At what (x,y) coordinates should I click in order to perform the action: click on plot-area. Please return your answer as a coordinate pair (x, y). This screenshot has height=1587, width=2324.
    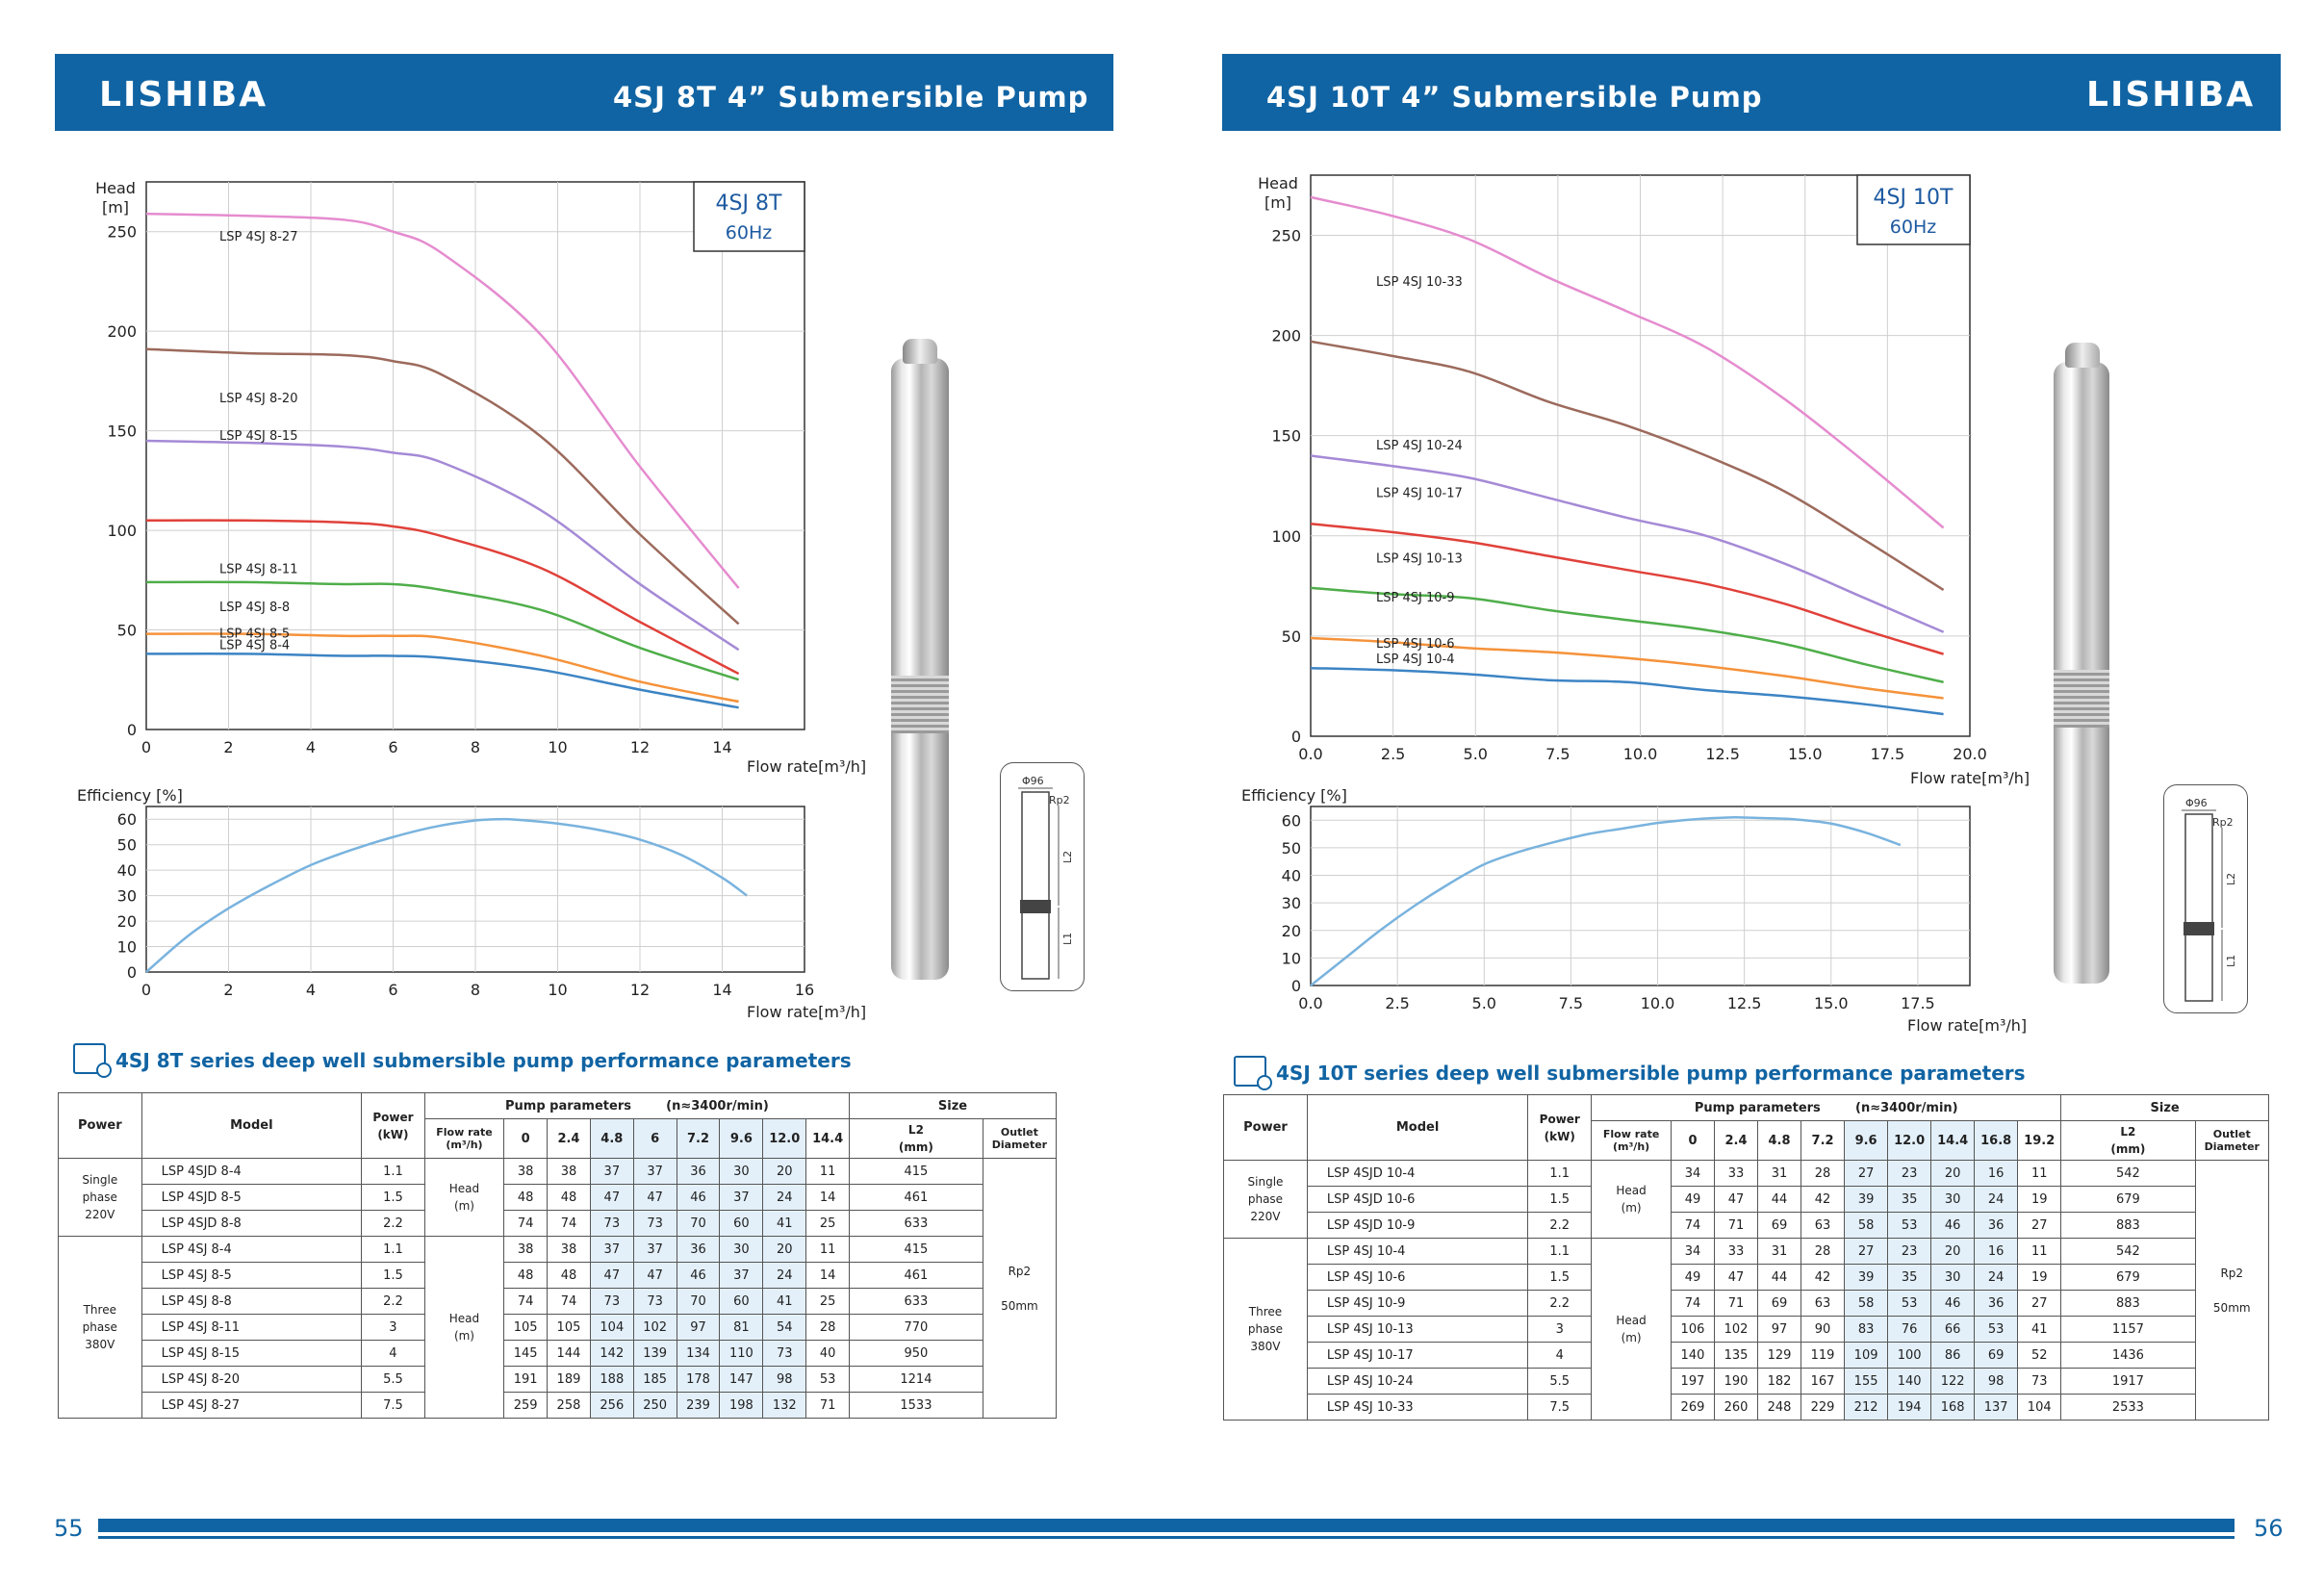
    Looking at the image, I should click on (475, 890).